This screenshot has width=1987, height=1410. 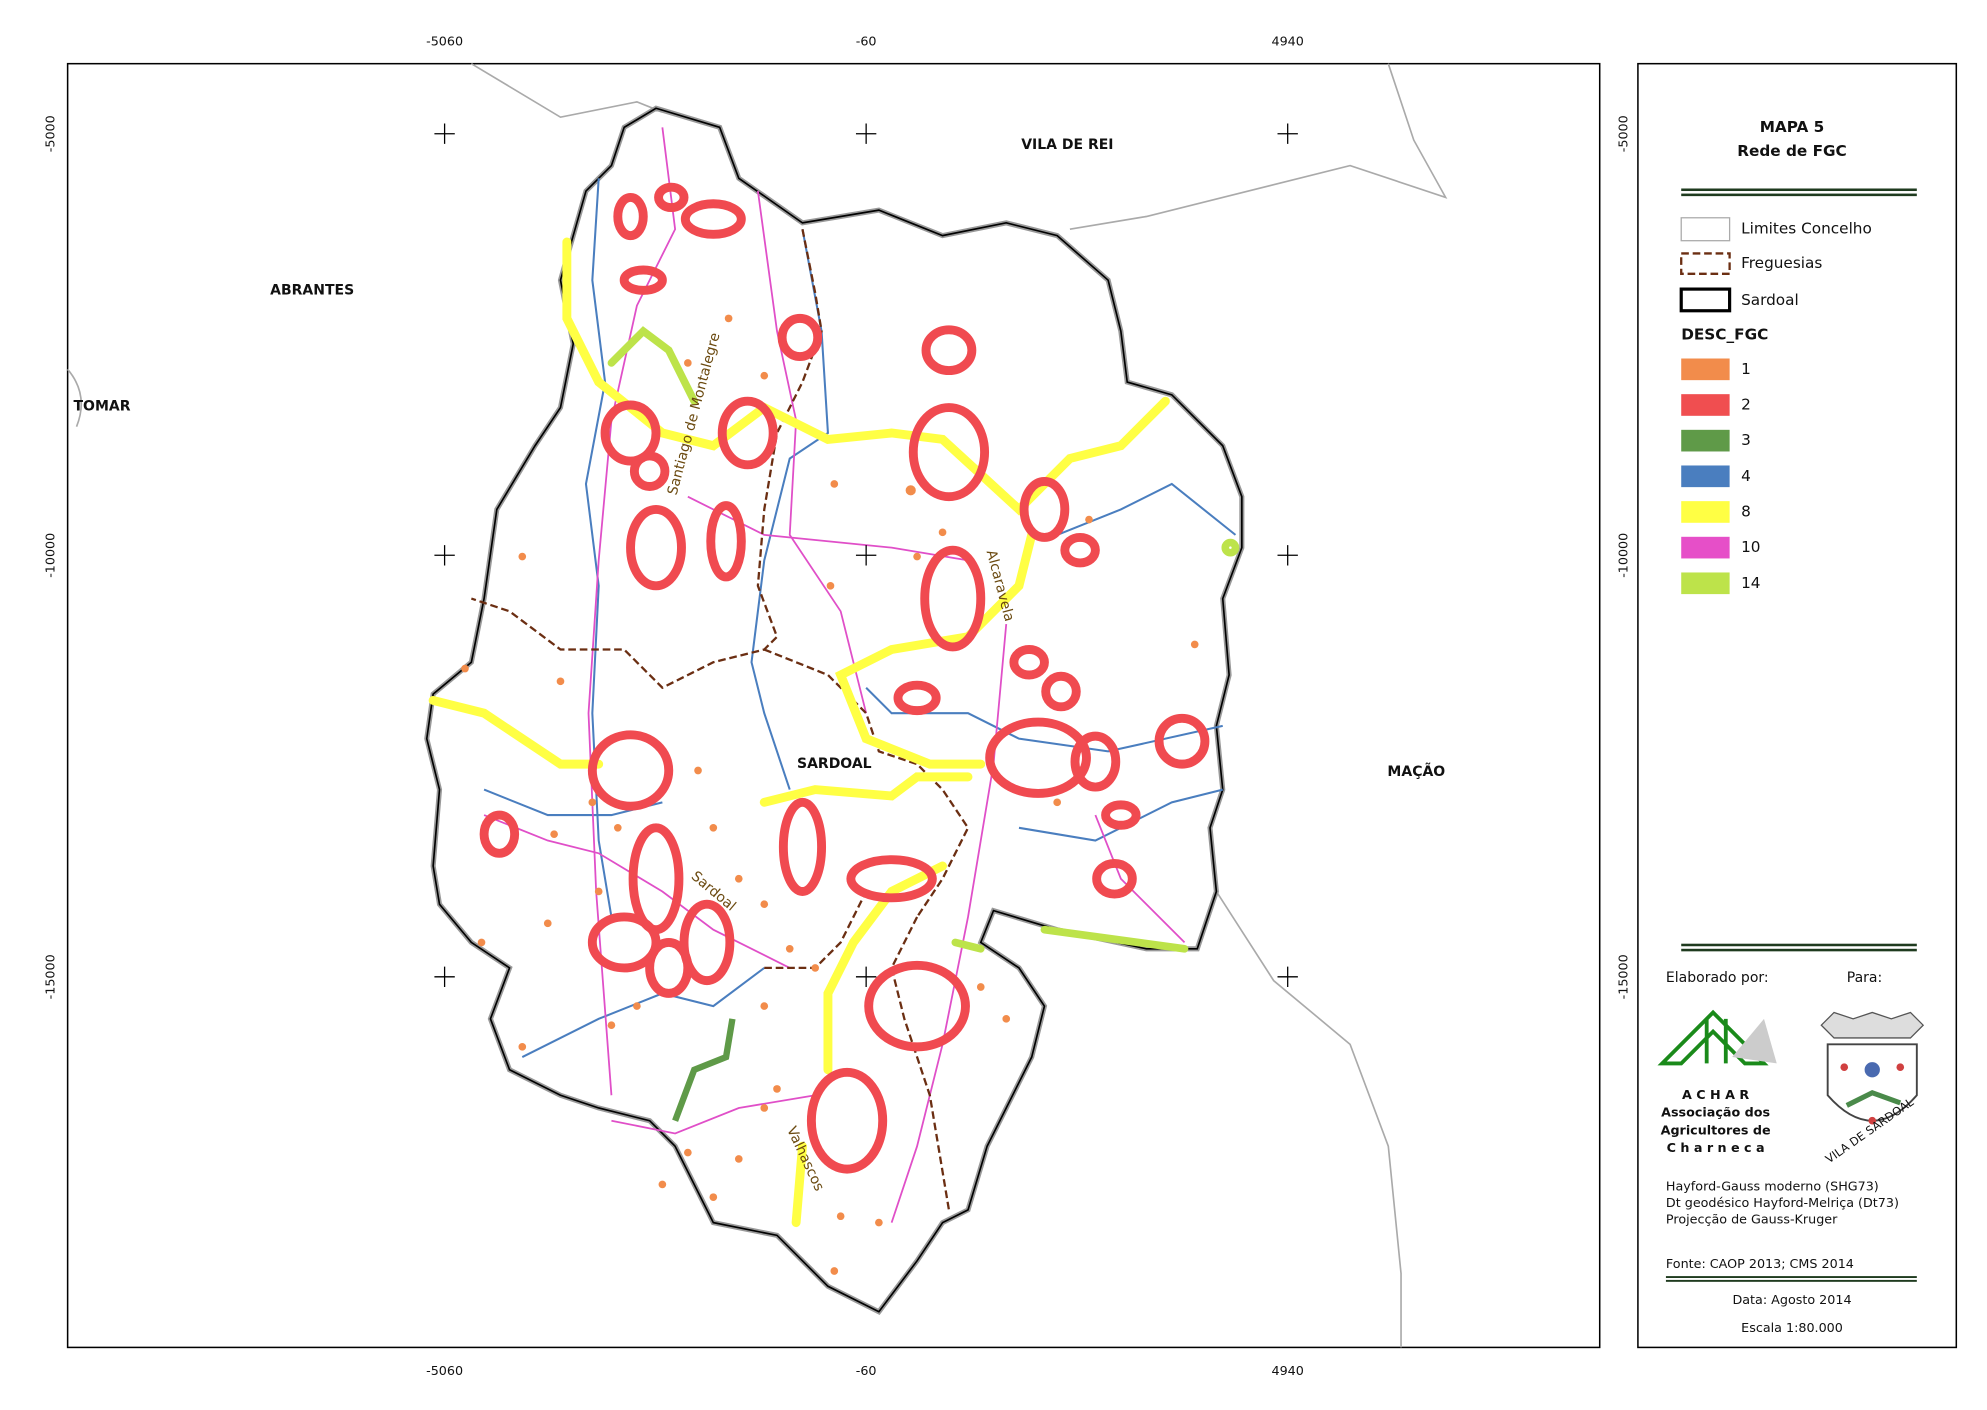 I want to click on legend-label: 1, so click(x=1746, y=369).